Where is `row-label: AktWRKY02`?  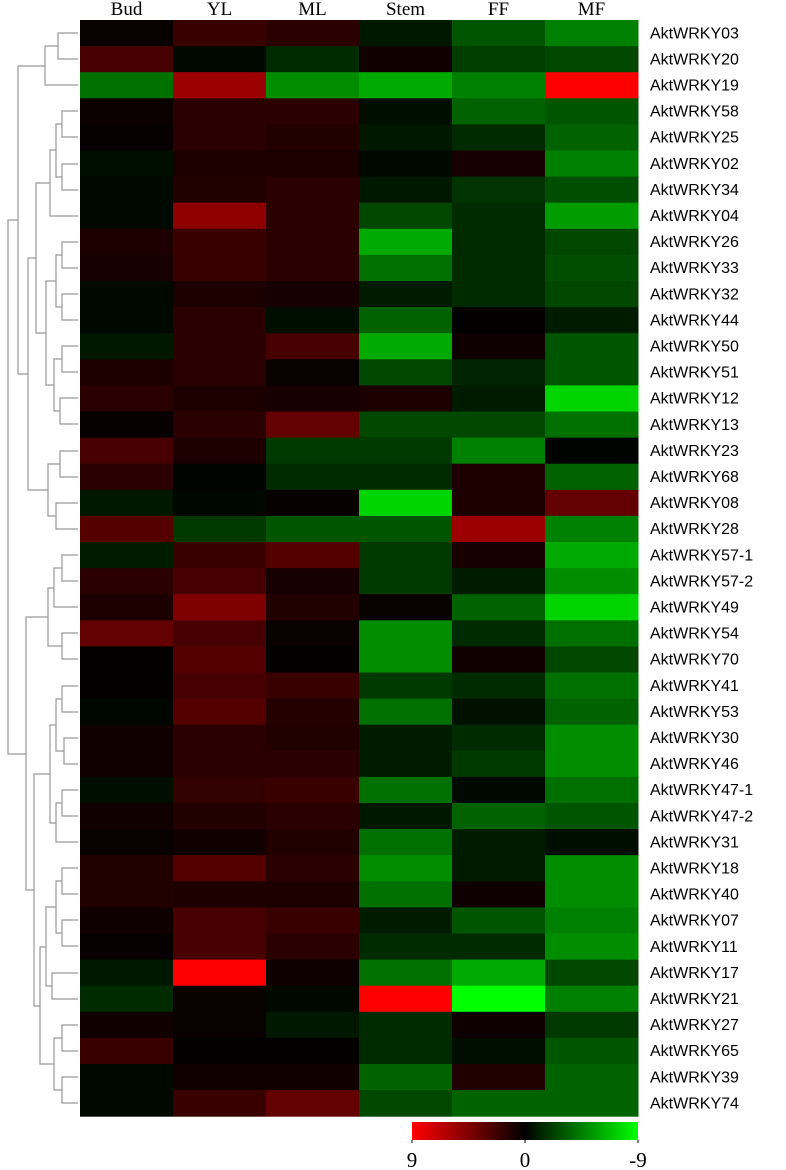 row-label: AktWRKY02 is located at coordinates (694, 164).